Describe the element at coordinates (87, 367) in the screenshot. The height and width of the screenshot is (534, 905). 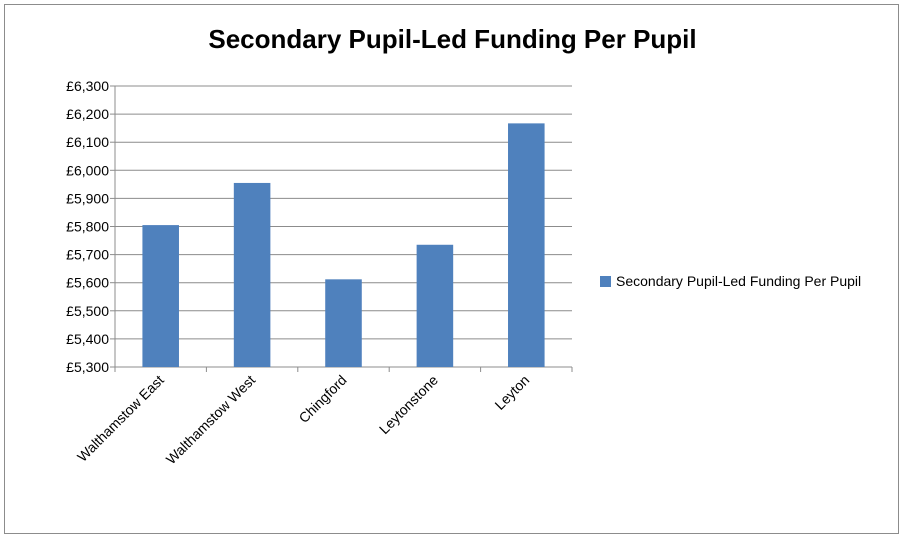
I see `y-tick-label: £5,300` at that location.